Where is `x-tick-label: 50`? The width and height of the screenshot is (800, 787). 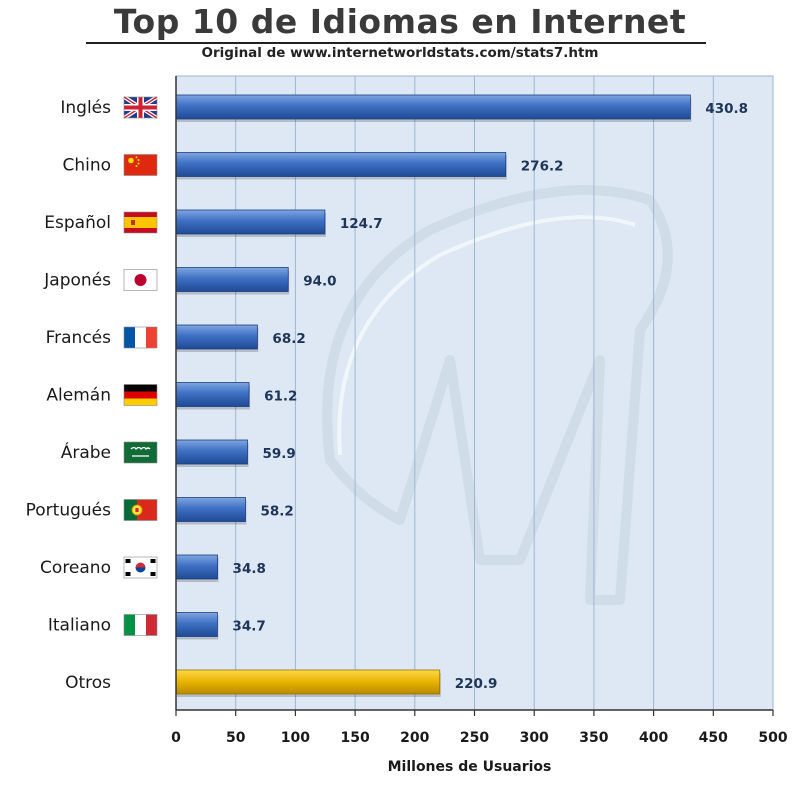
x-tick-label: 50 is located at coordinates (236, 738).